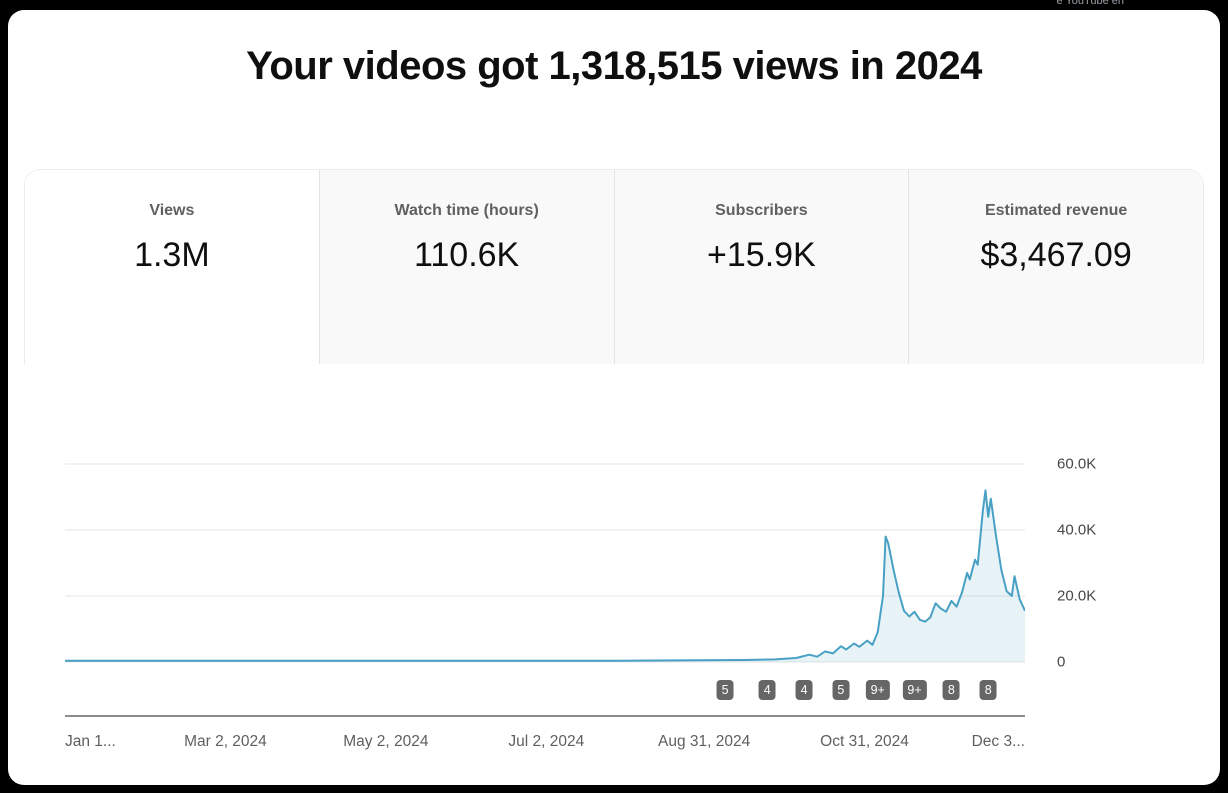 The image size is (1228, 793). Describe the element at coordinates (704, 741) in the screenshot. I see `x-axis-label: Aug 31, 2024` at that location.